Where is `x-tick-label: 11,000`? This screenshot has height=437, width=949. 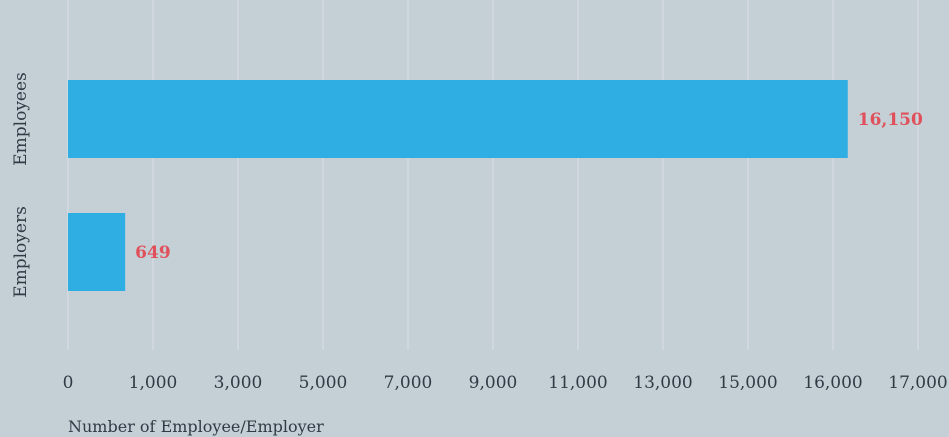 x-tick-label: 11,000 is located at coordinates (577, 383).